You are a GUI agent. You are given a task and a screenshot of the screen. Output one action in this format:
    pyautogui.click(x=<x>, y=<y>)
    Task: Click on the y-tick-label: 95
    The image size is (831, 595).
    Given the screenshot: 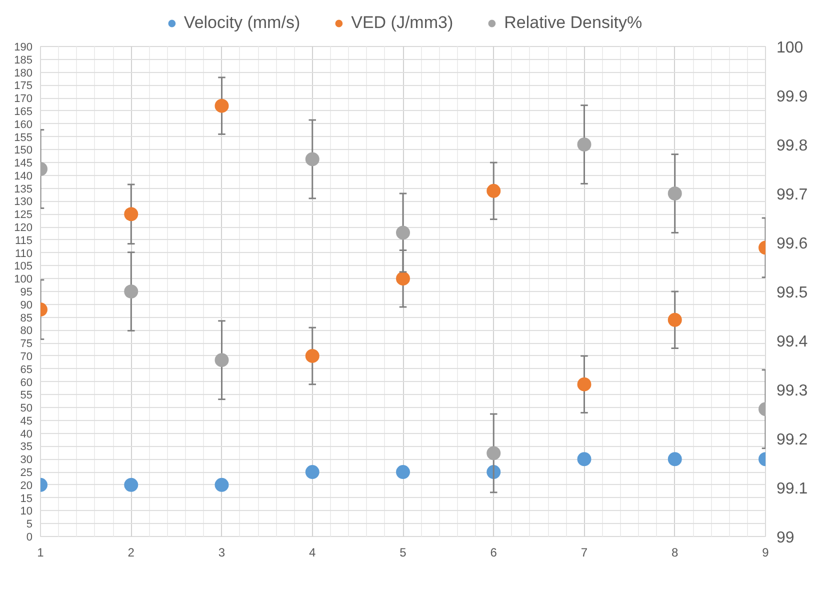 What is the action you would take?
    pyautogui.click(x=26, y=292)
    